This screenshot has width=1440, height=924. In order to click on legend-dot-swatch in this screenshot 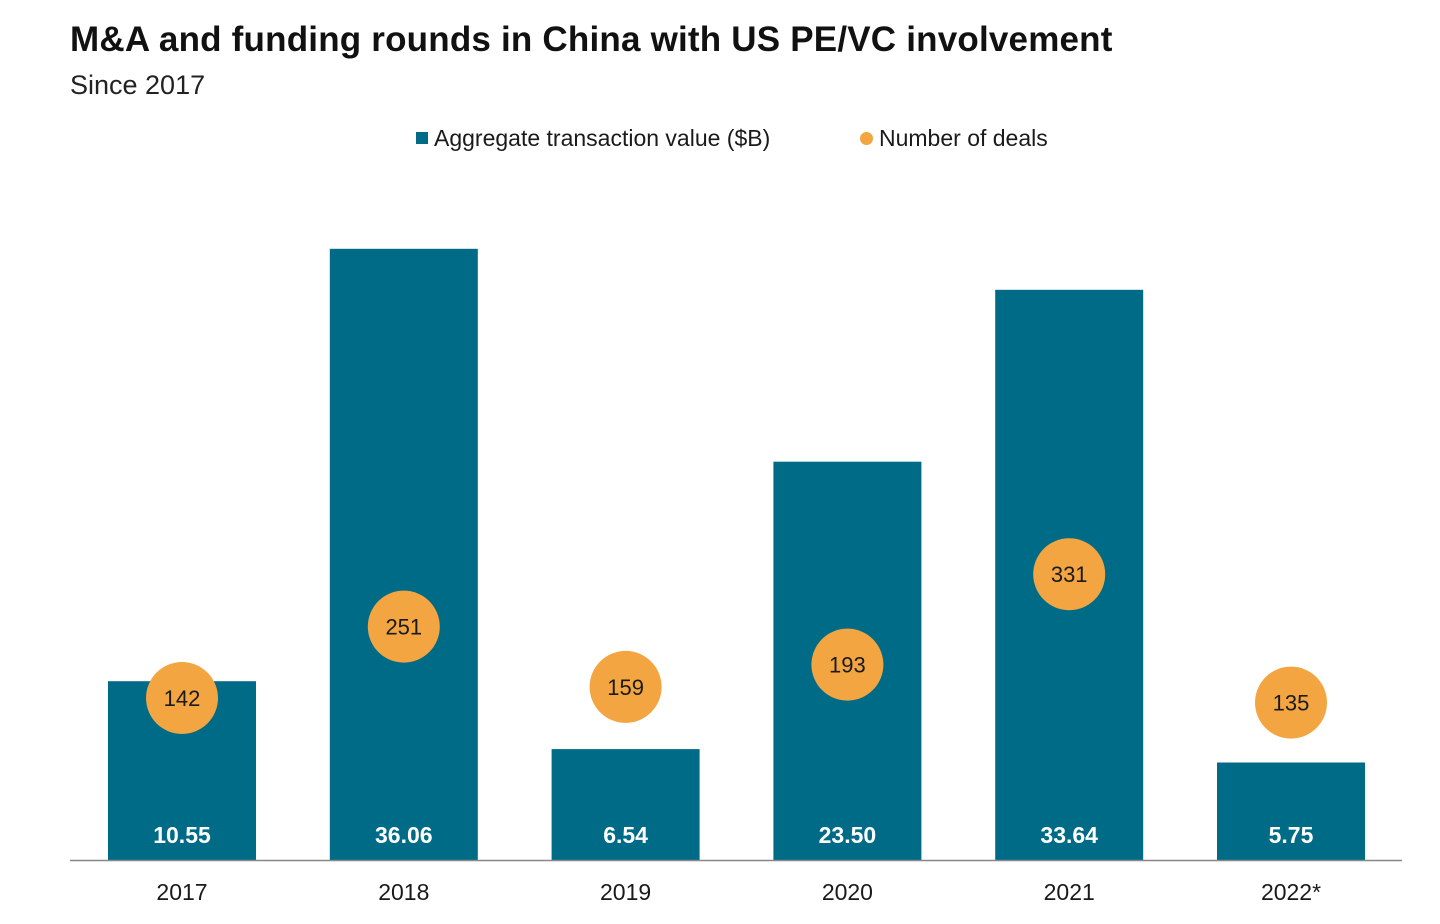, I will do `click(866, 138)`.